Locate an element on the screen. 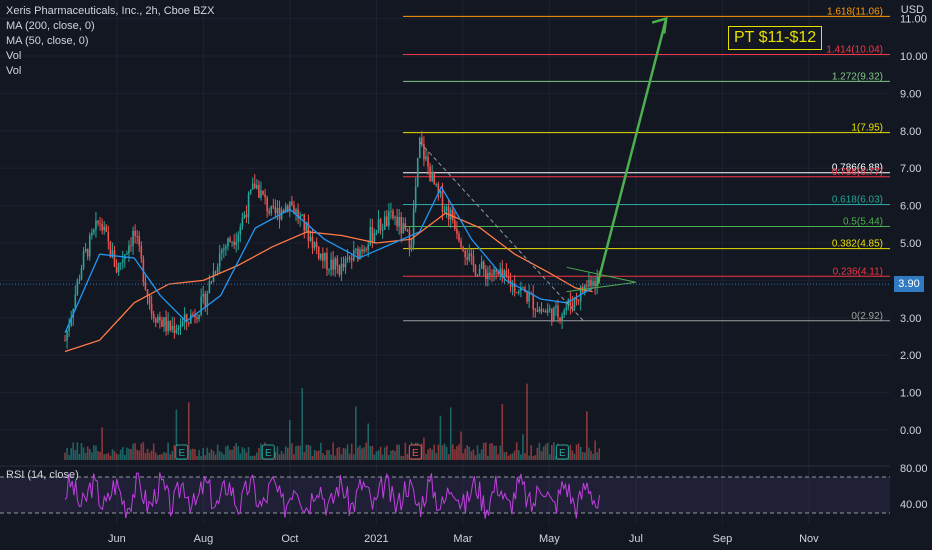 The image size is (932, 550). fib-label-5: 0.786(6.77) is located at coordinates (857, 172).